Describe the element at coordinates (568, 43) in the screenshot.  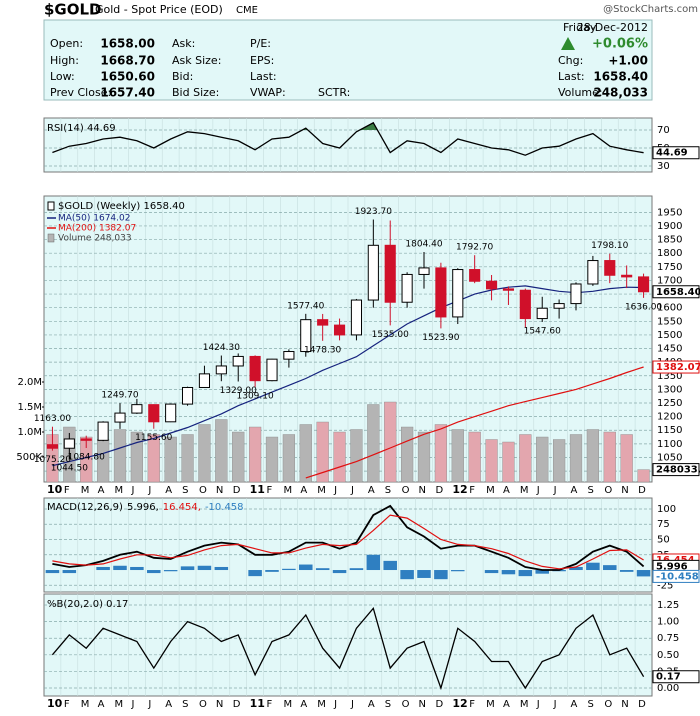
I see `up-arrow` at that location.